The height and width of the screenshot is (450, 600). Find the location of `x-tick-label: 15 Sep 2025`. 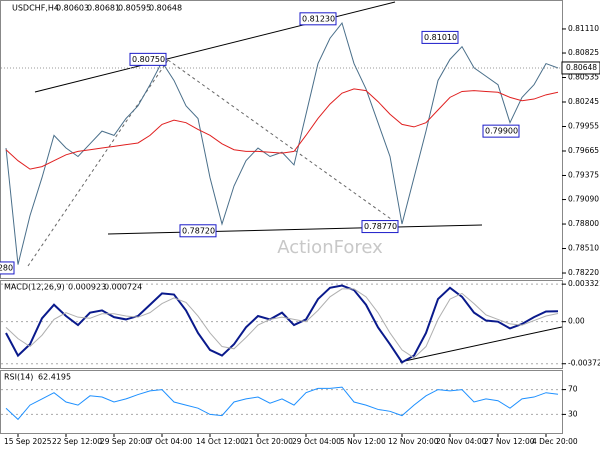

x-tick-label: 15 Sep 2025 is located at coordinates (28, 441).